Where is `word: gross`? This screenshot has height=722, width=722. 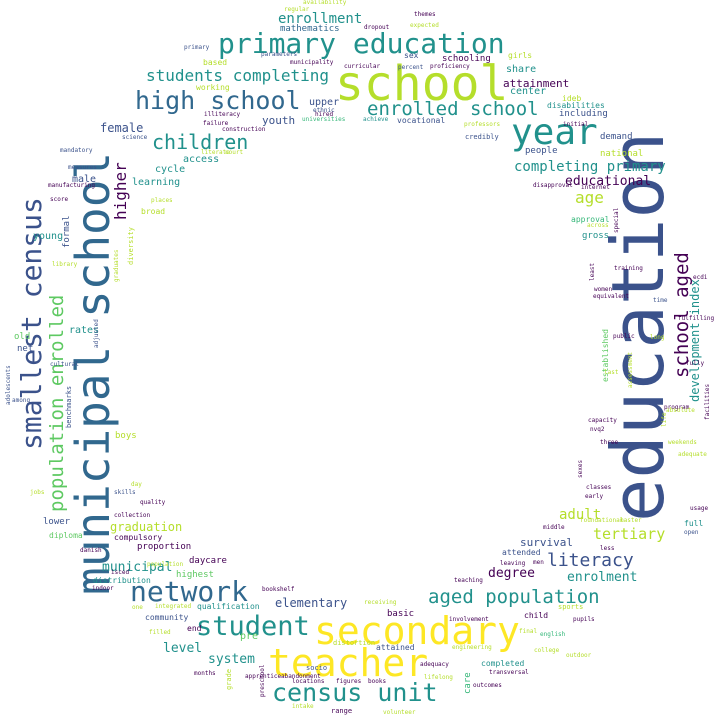
word: gross is located at coordinates (596, 236).